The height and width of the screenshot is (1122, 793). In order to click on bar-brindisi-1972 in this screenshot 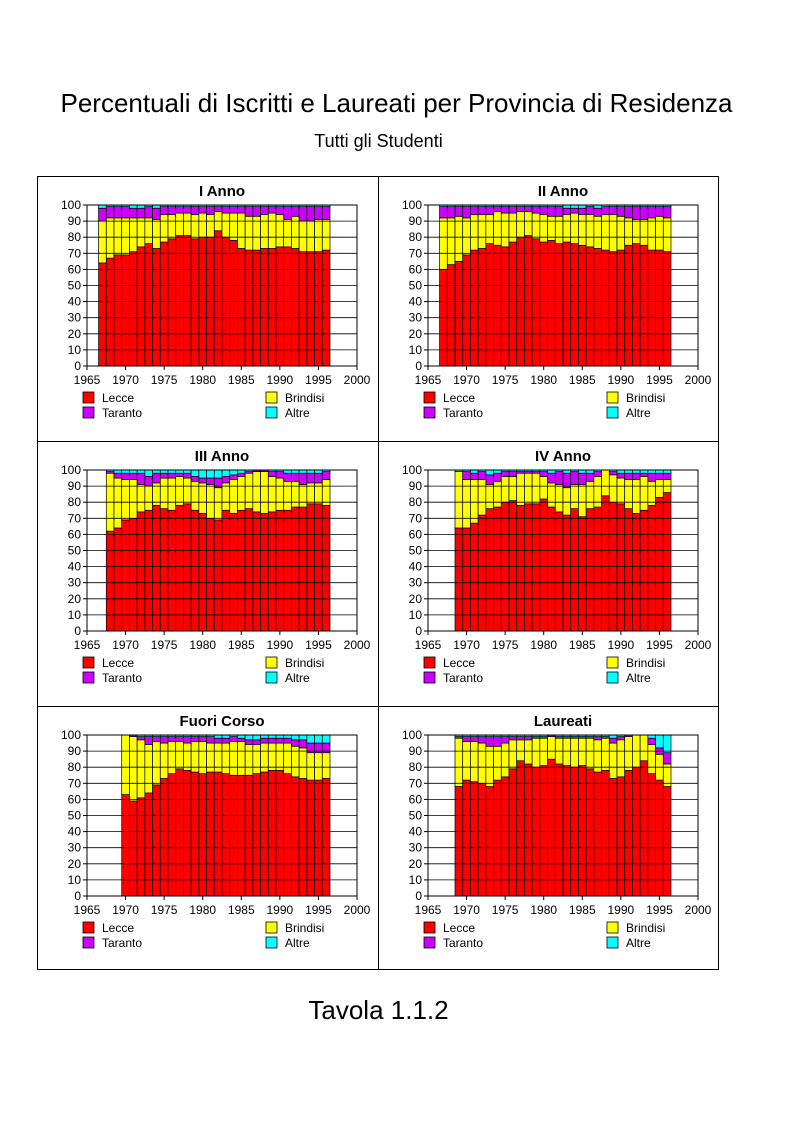, I will do `click(141, 232)`.